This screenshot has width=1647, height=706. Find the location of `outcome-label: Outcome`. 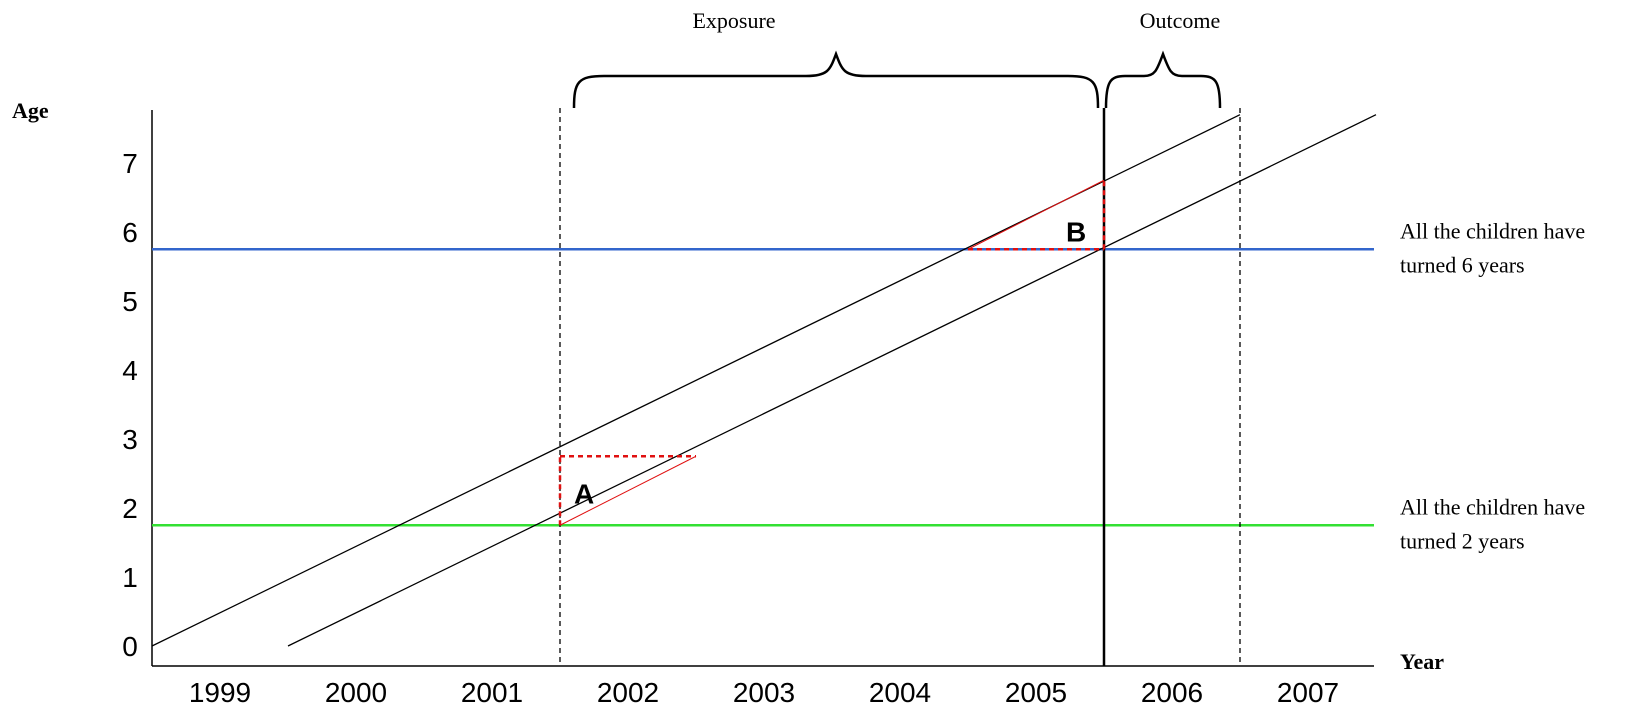

outcome-label: Outcome is located at coordinates (1180, 20).